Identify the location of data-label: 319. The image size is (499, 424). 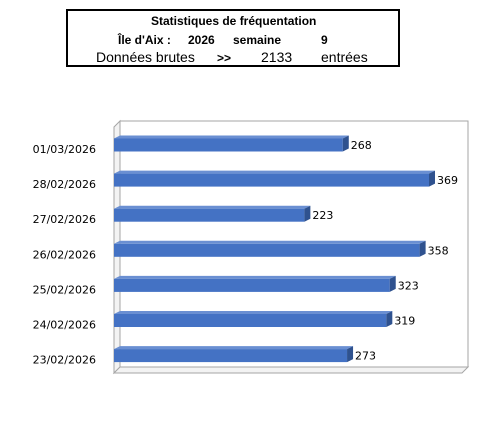
(404, 321).